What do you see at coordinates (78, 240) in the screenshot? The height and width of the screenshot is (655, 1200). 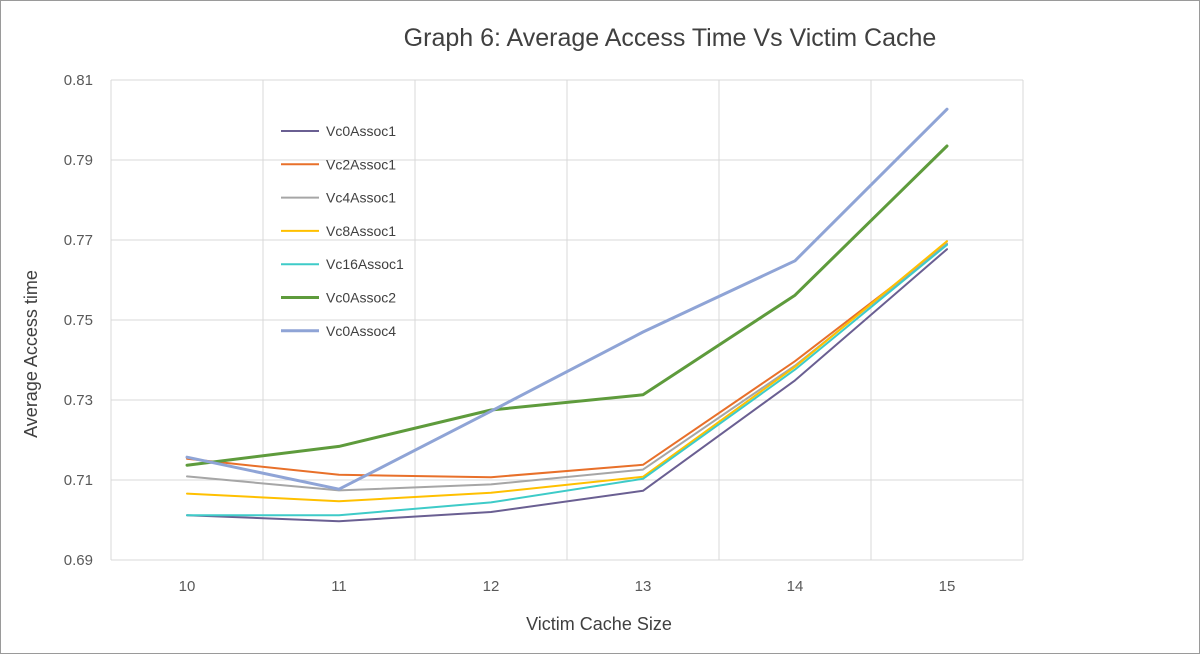 I see `y-tick-label: 0.77` at bounding box center [78, 240].